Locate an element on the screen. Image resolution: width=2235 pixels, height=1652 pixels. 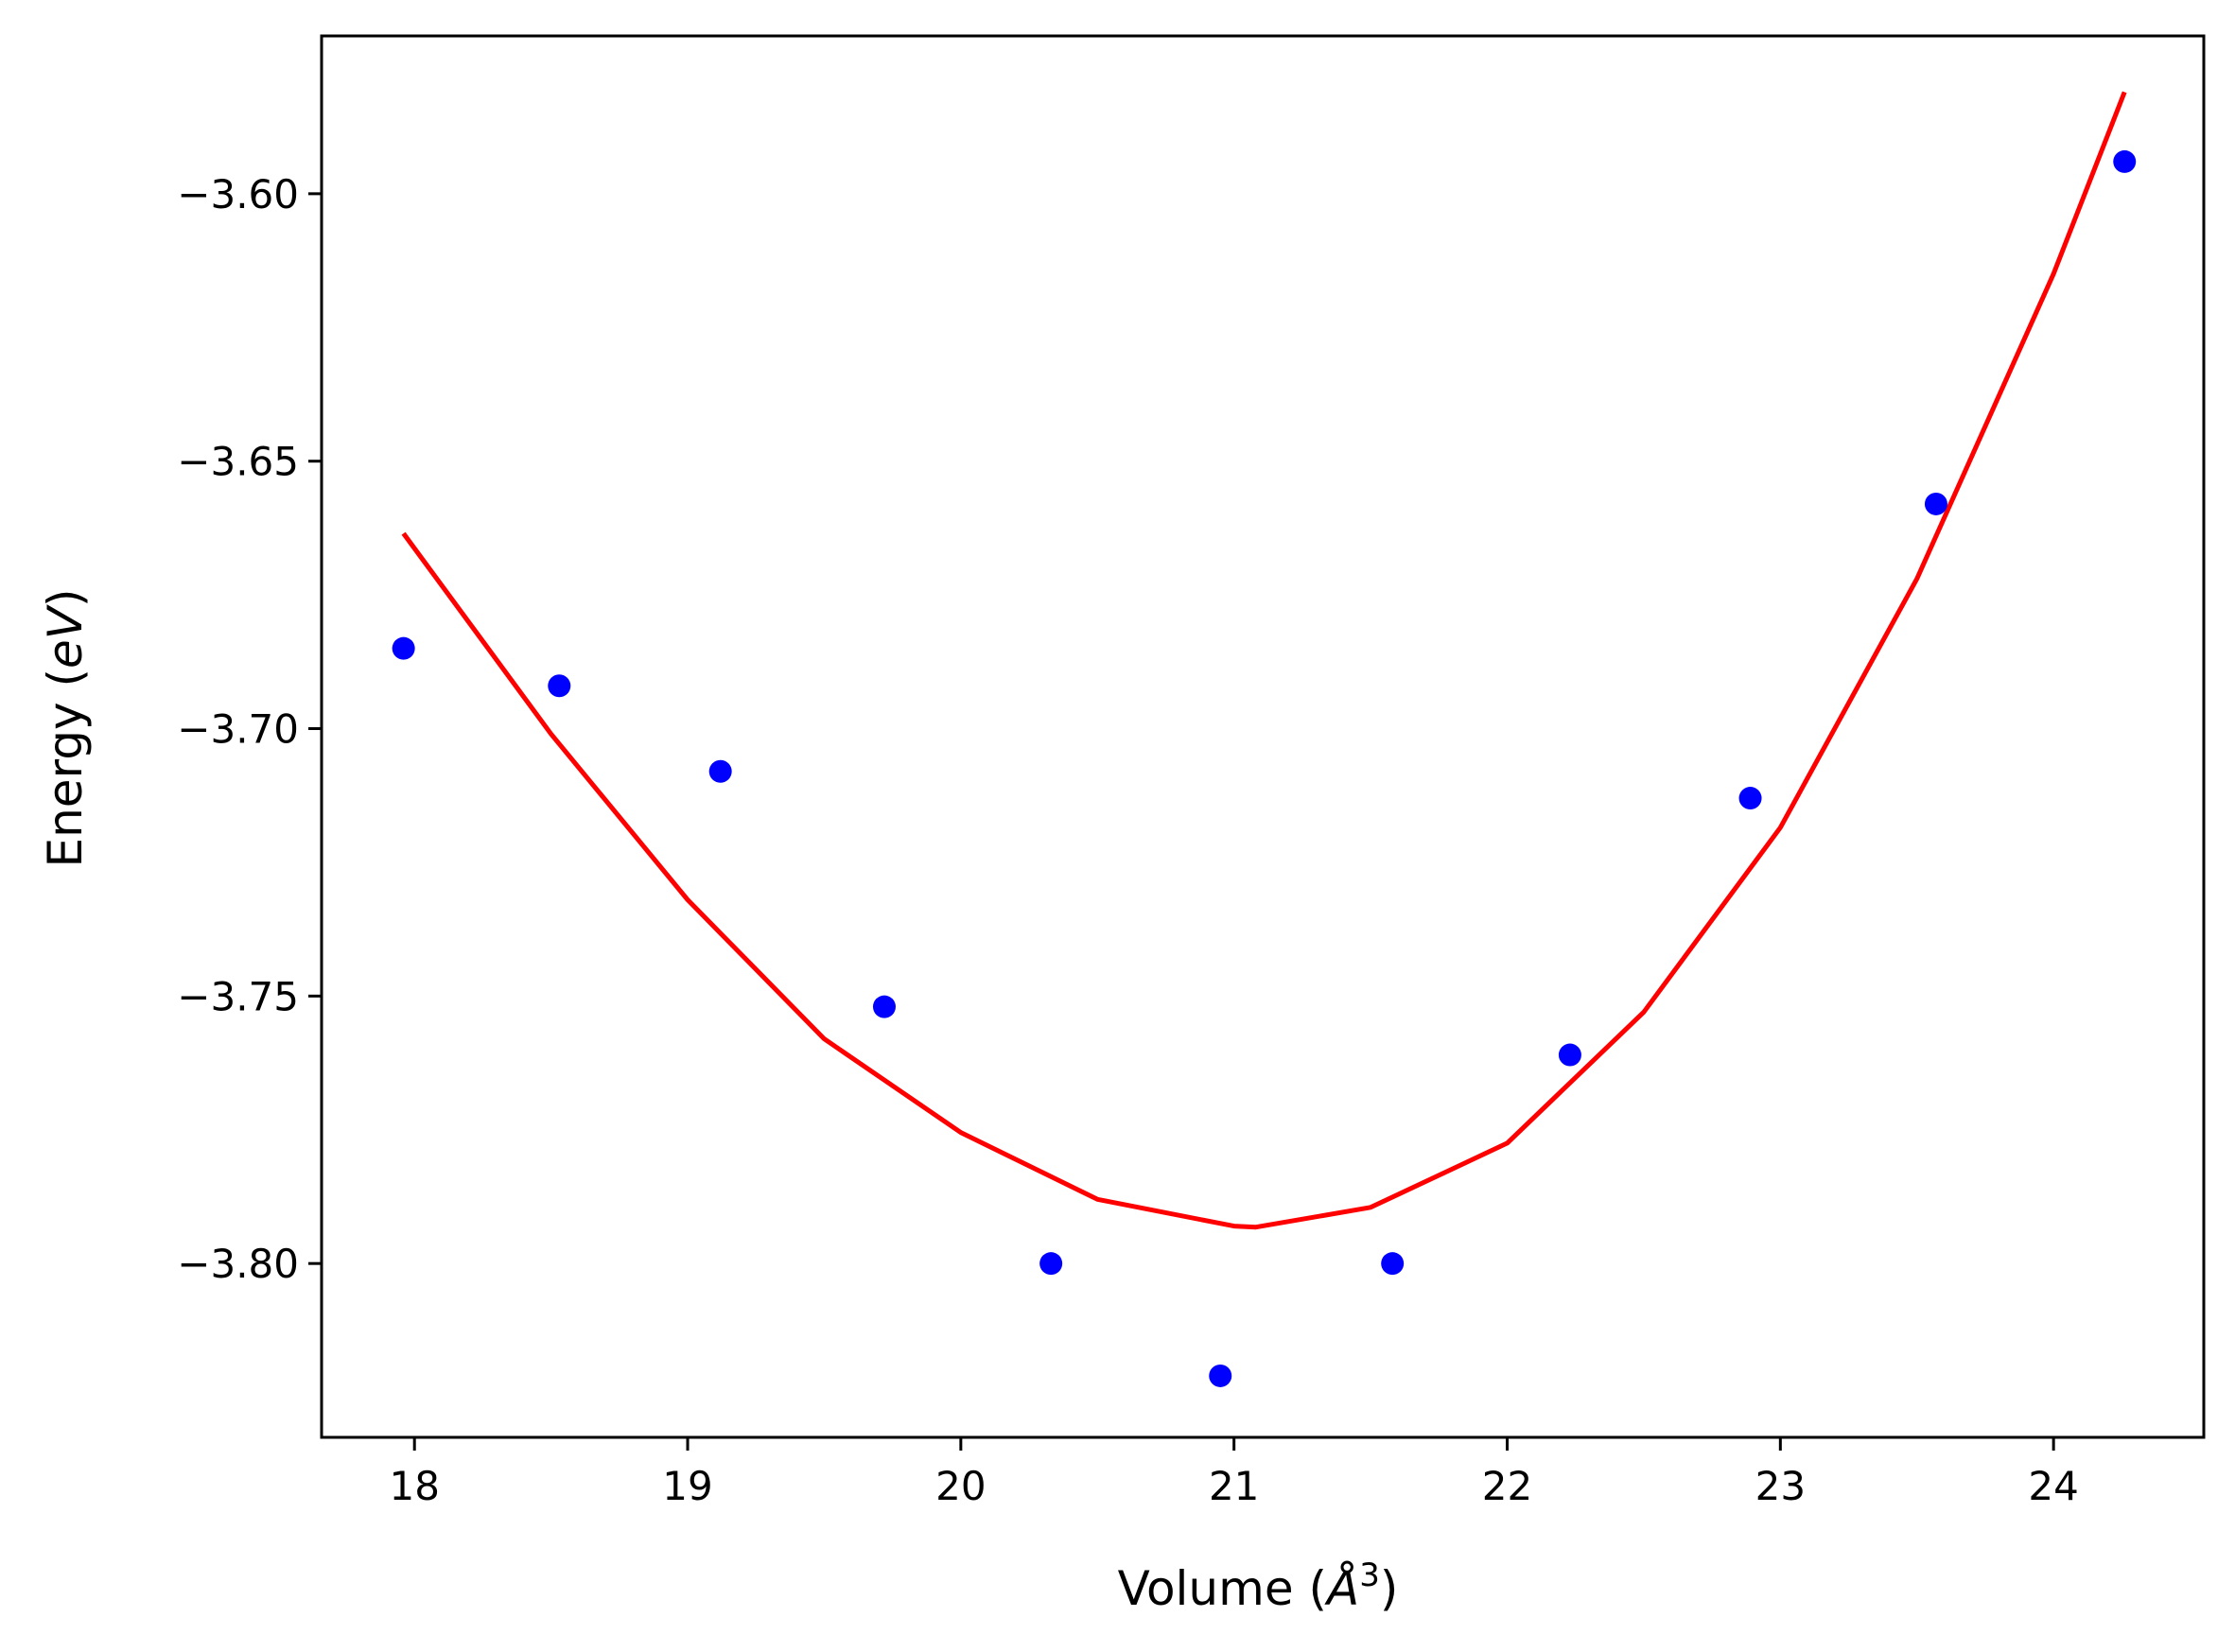
x-tick-label: 22 is located at coordinates (1507, 1486).